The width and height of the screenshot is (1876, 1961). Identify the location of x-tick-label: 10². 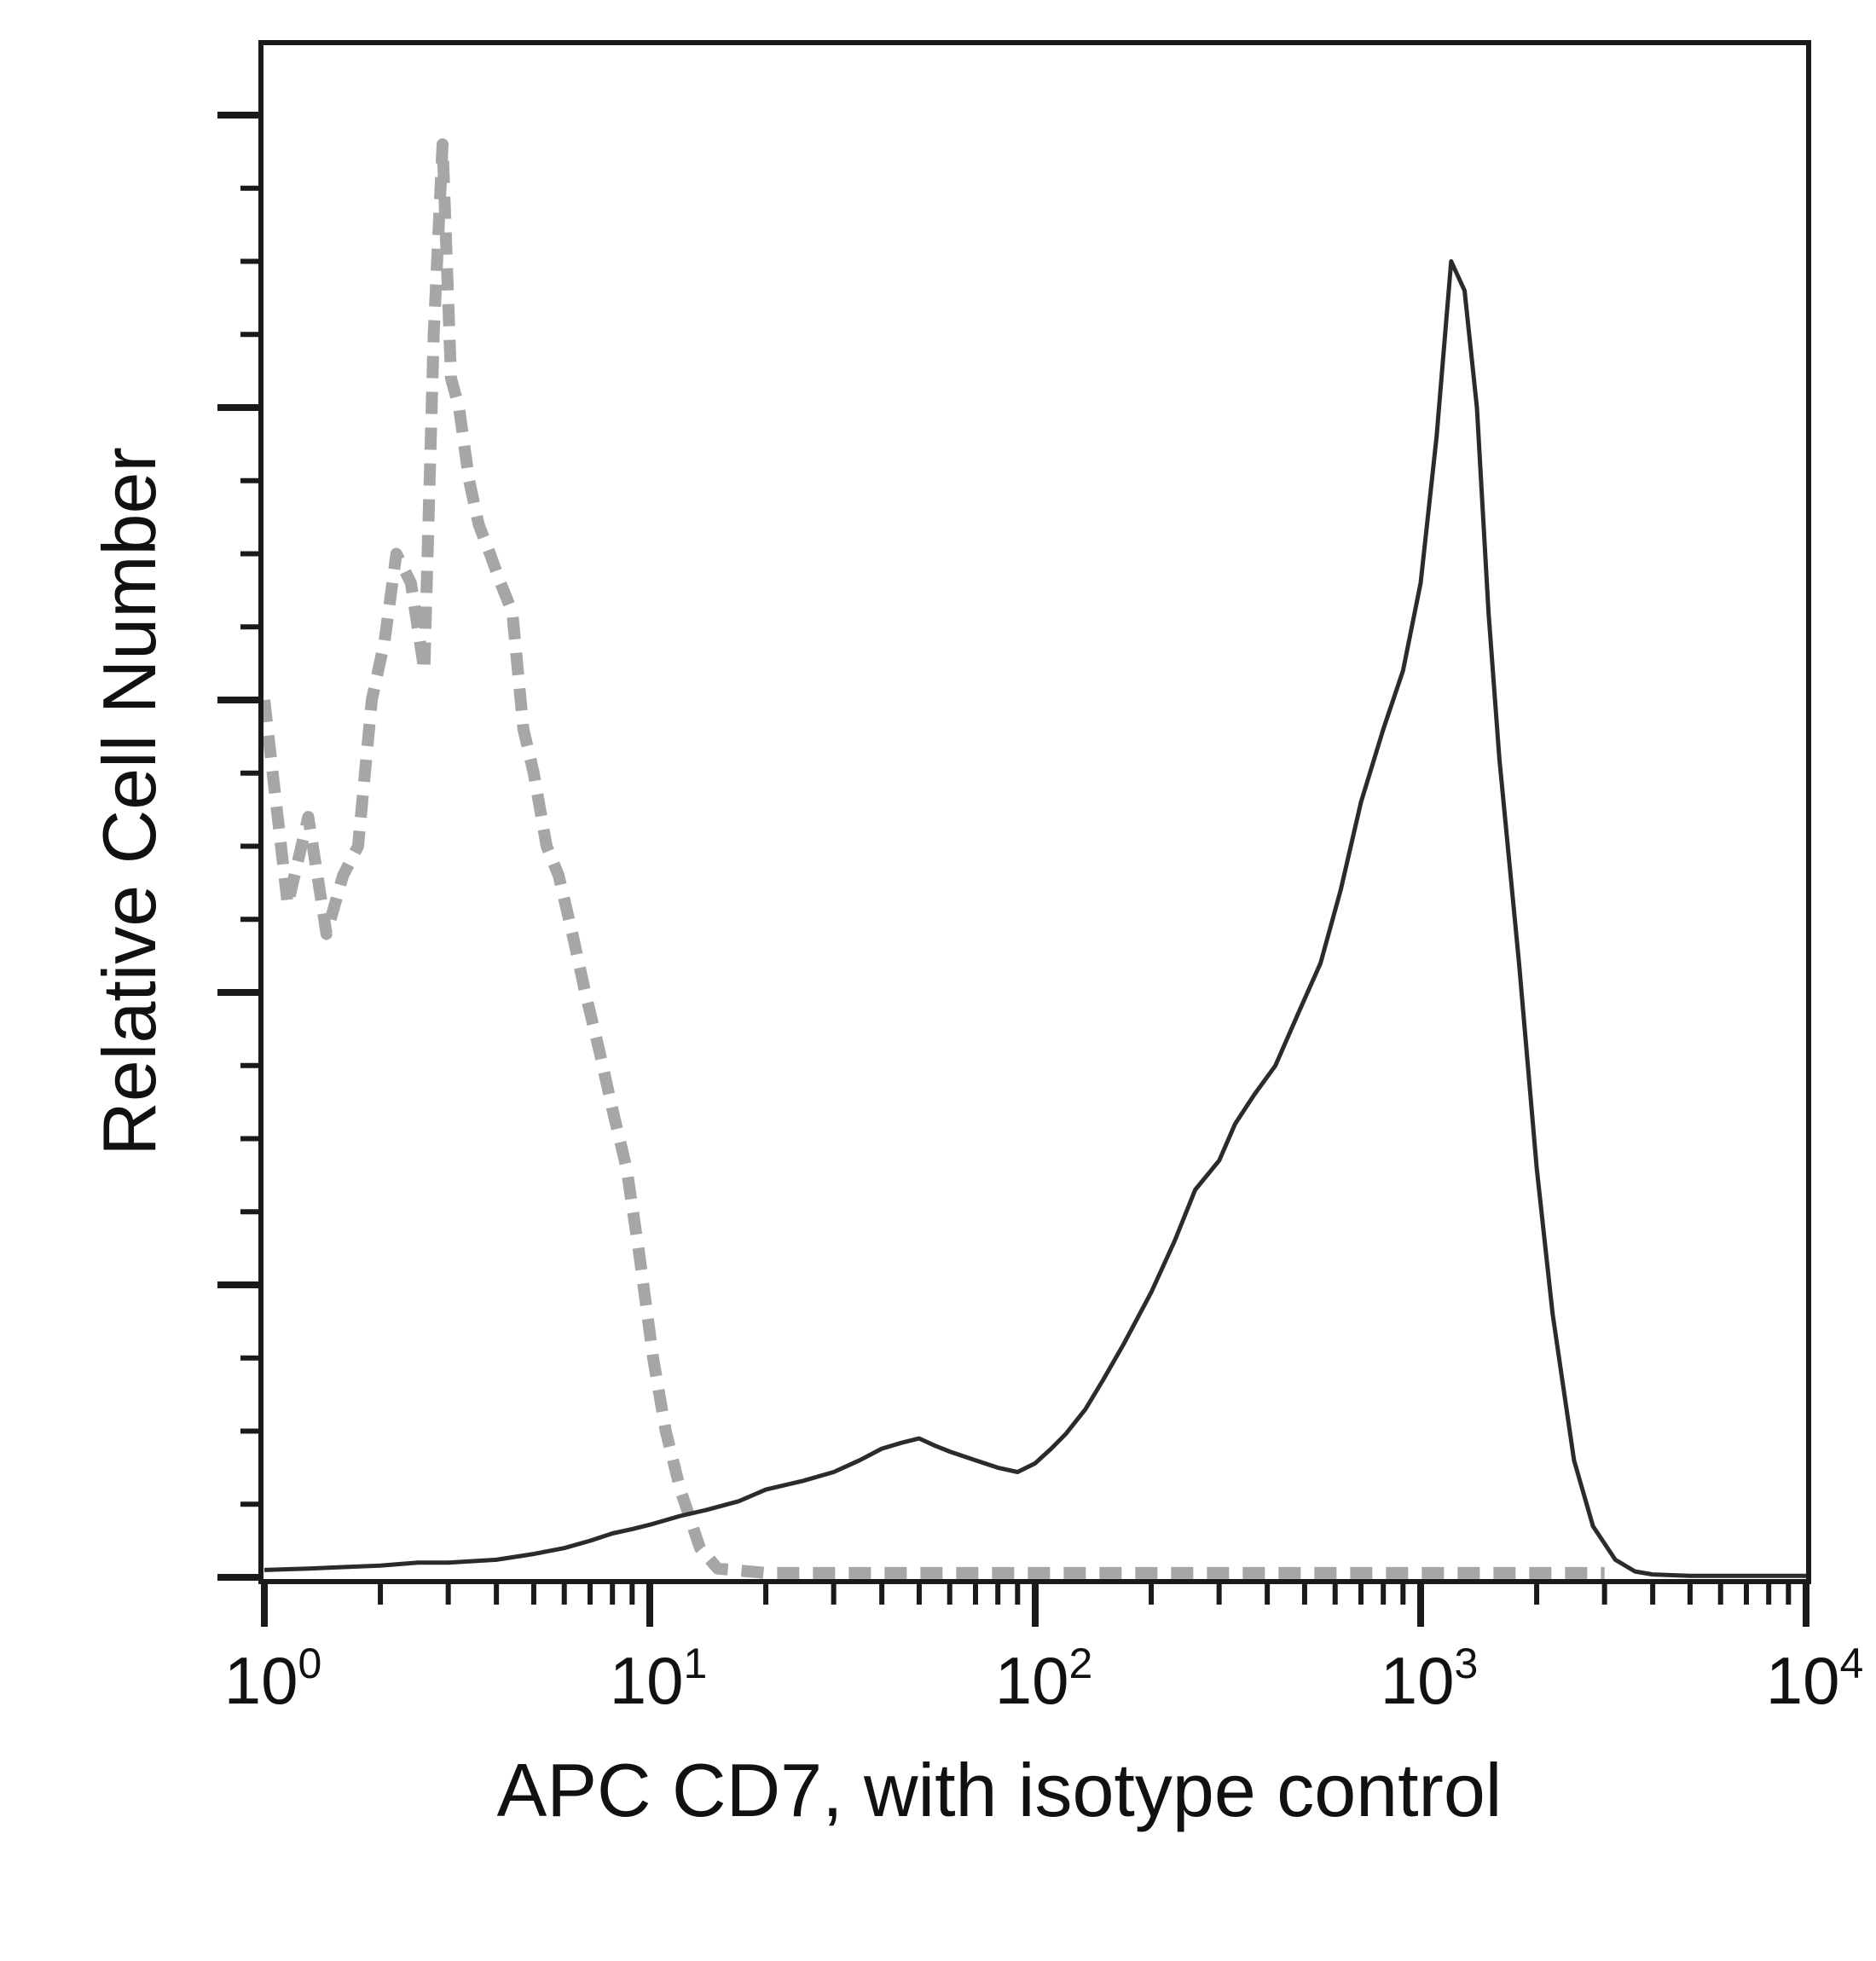
(1044, 1679).